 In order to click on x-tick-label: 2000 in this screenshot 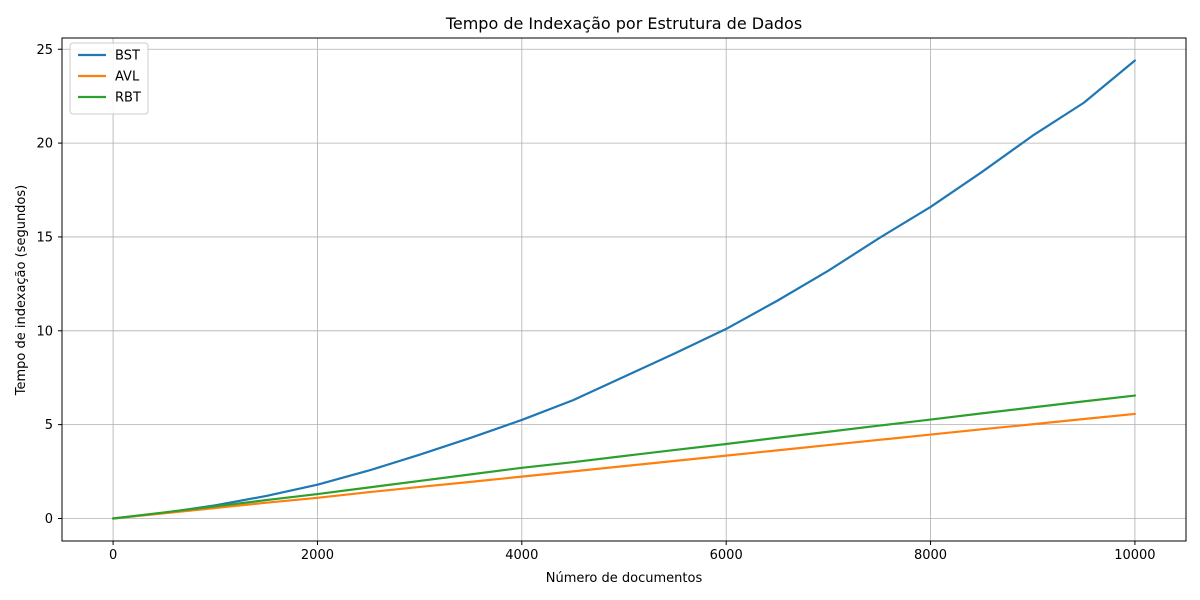, I will do `click(317, 555)`.